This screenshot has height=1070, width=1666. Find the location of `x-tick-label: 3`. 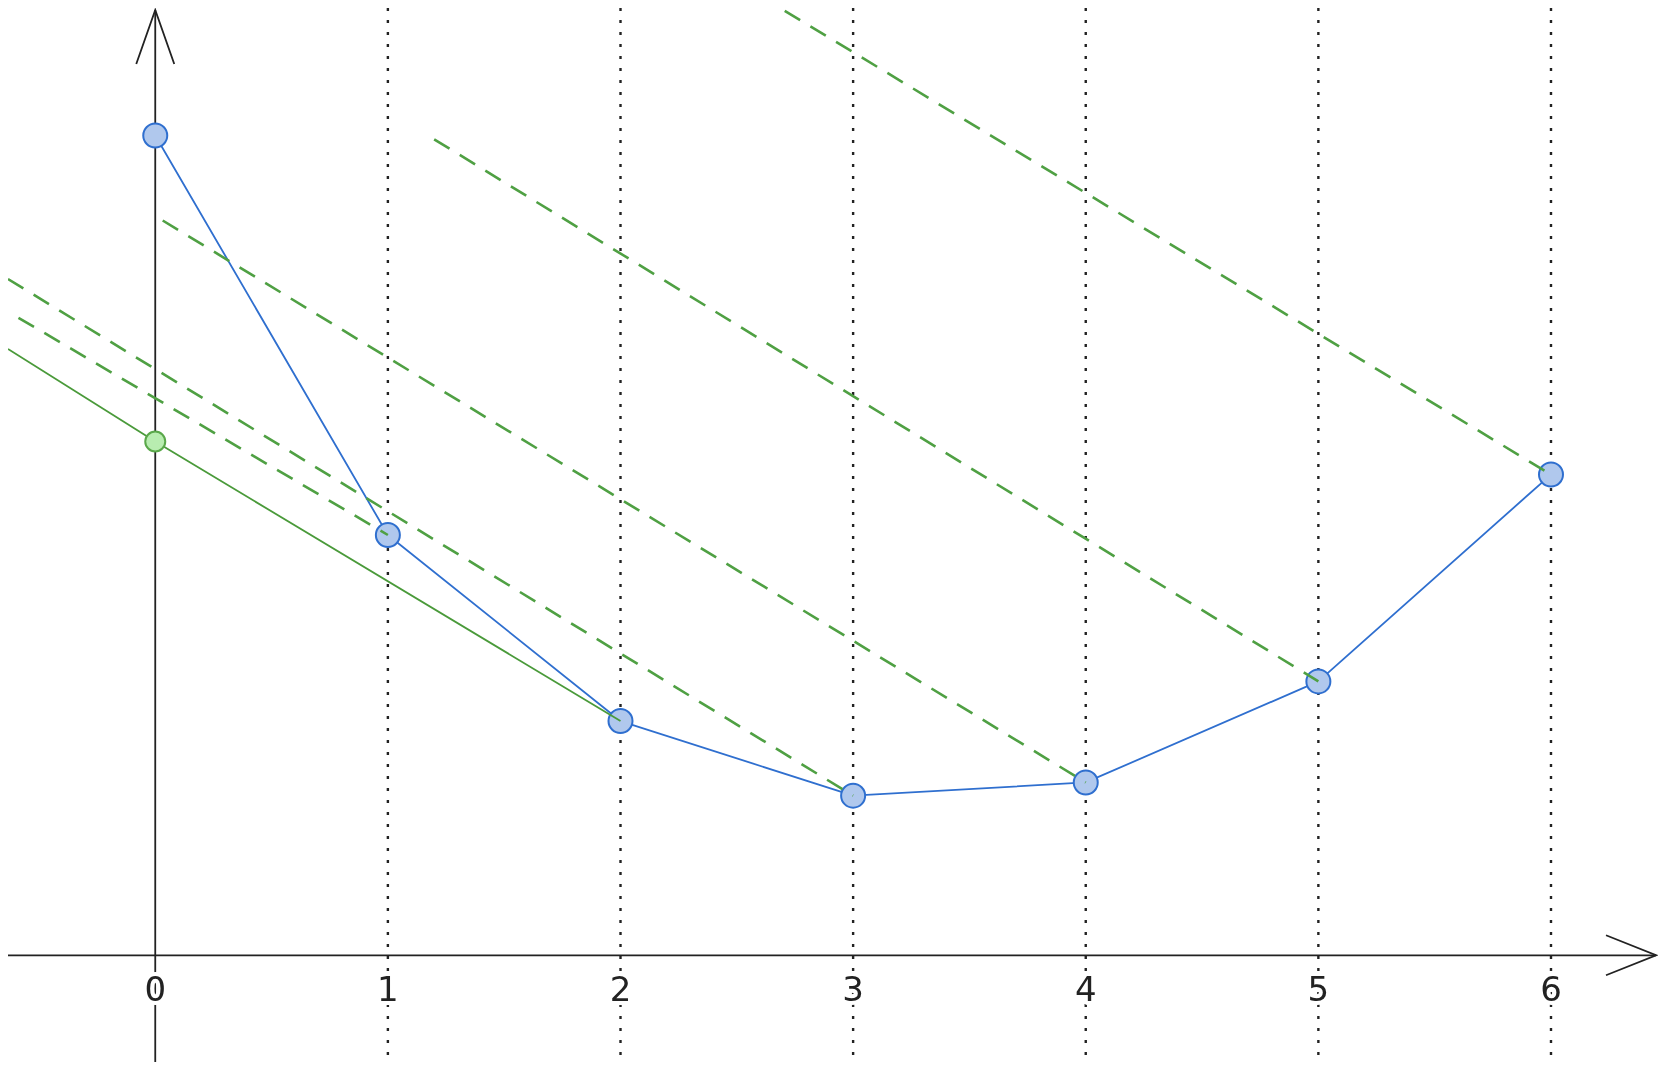

x-tick-label: 3 is located at coordinates (853, 989).